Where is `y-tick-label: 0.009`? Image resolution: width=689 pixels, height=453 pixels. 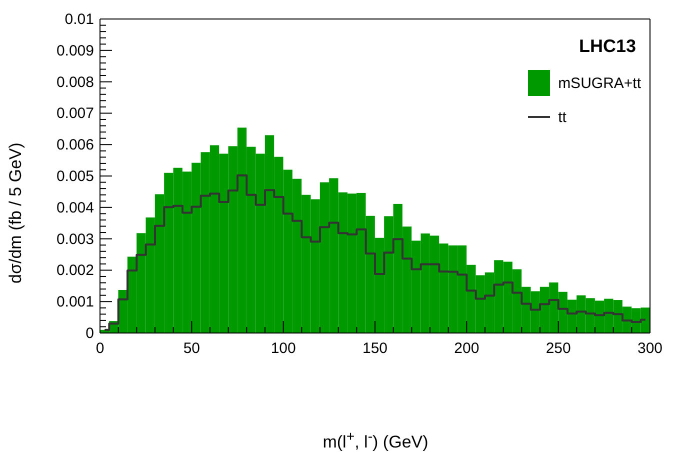
y-tick-label: 0.009 is located at coordinates (75, 51).